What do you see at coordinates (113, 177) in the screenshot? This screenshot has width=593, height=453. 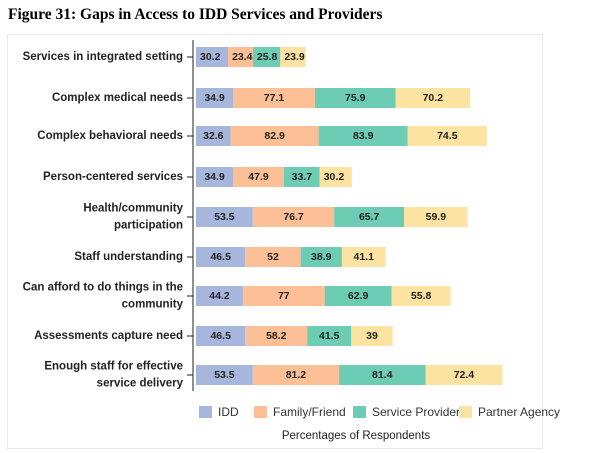 I see `category-label: Person-centered services` at bounding box center [113, 177].